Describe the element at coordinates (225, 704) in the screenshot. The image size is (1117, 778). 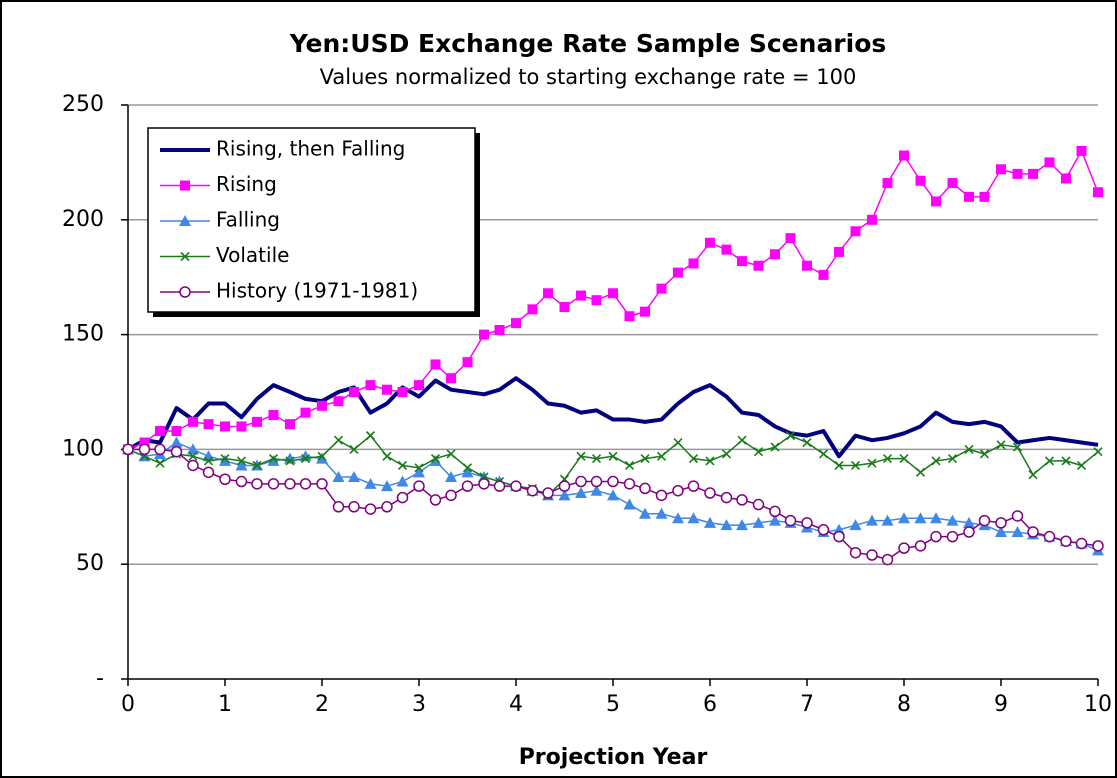
I see `x-tick-label: 1` at that location.